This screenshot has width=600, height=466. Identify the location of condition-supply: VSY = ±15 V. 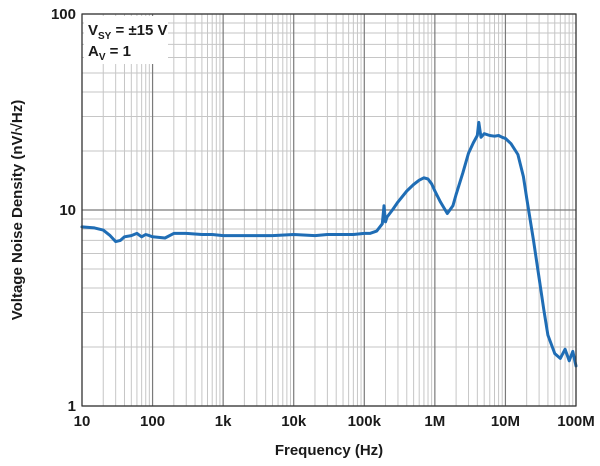
(128, 32).